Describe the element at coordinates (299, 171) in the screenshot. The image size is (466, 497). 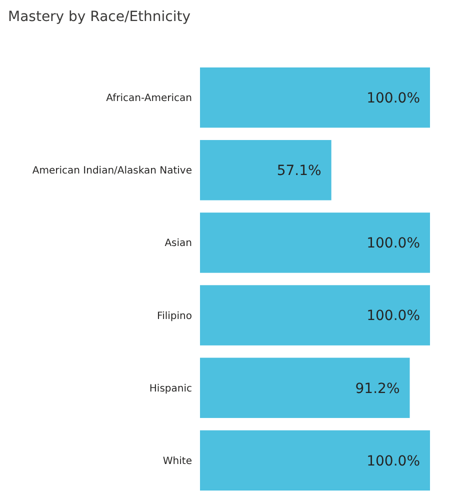
I see `data-label: 57.1%` at that location.